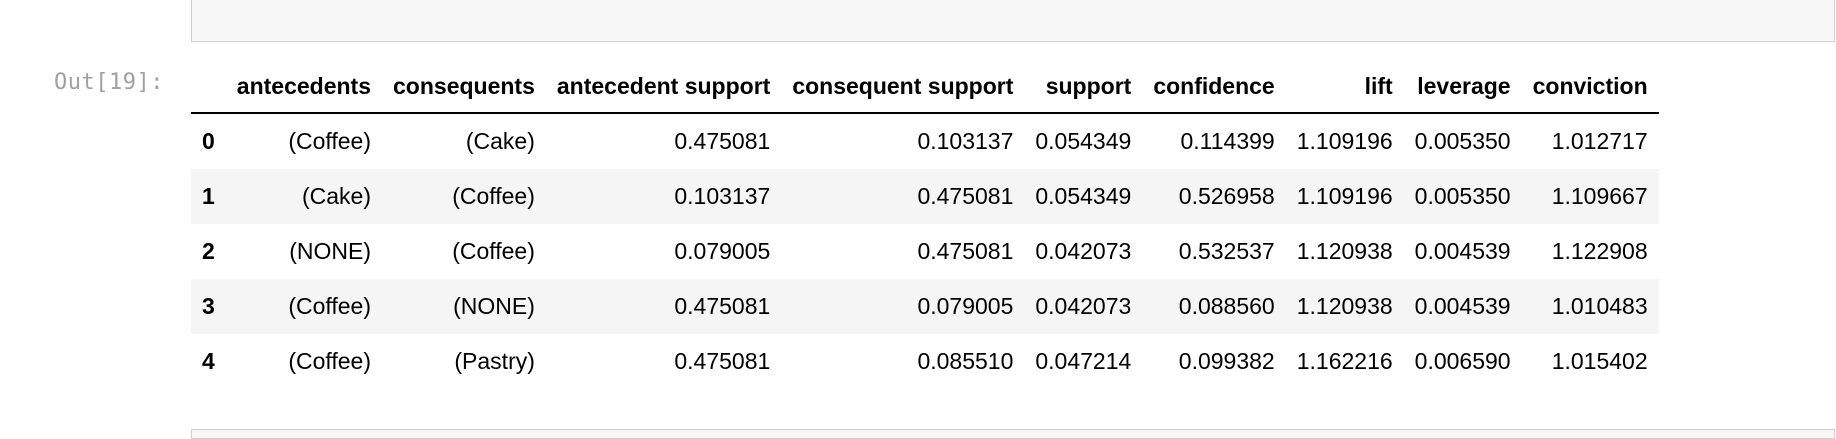 This screenshot has height=439, width=1836. I want to click on table-cell: 0.532537, so click(1226, 251).